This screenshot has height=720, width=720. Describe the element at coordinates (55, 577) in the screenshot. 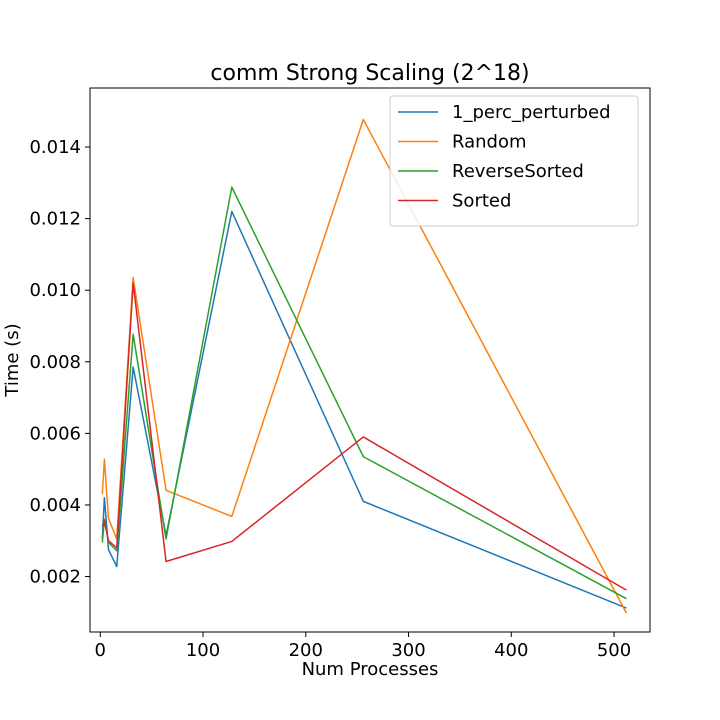

I see `y-tick-label: 0.002` at that location.